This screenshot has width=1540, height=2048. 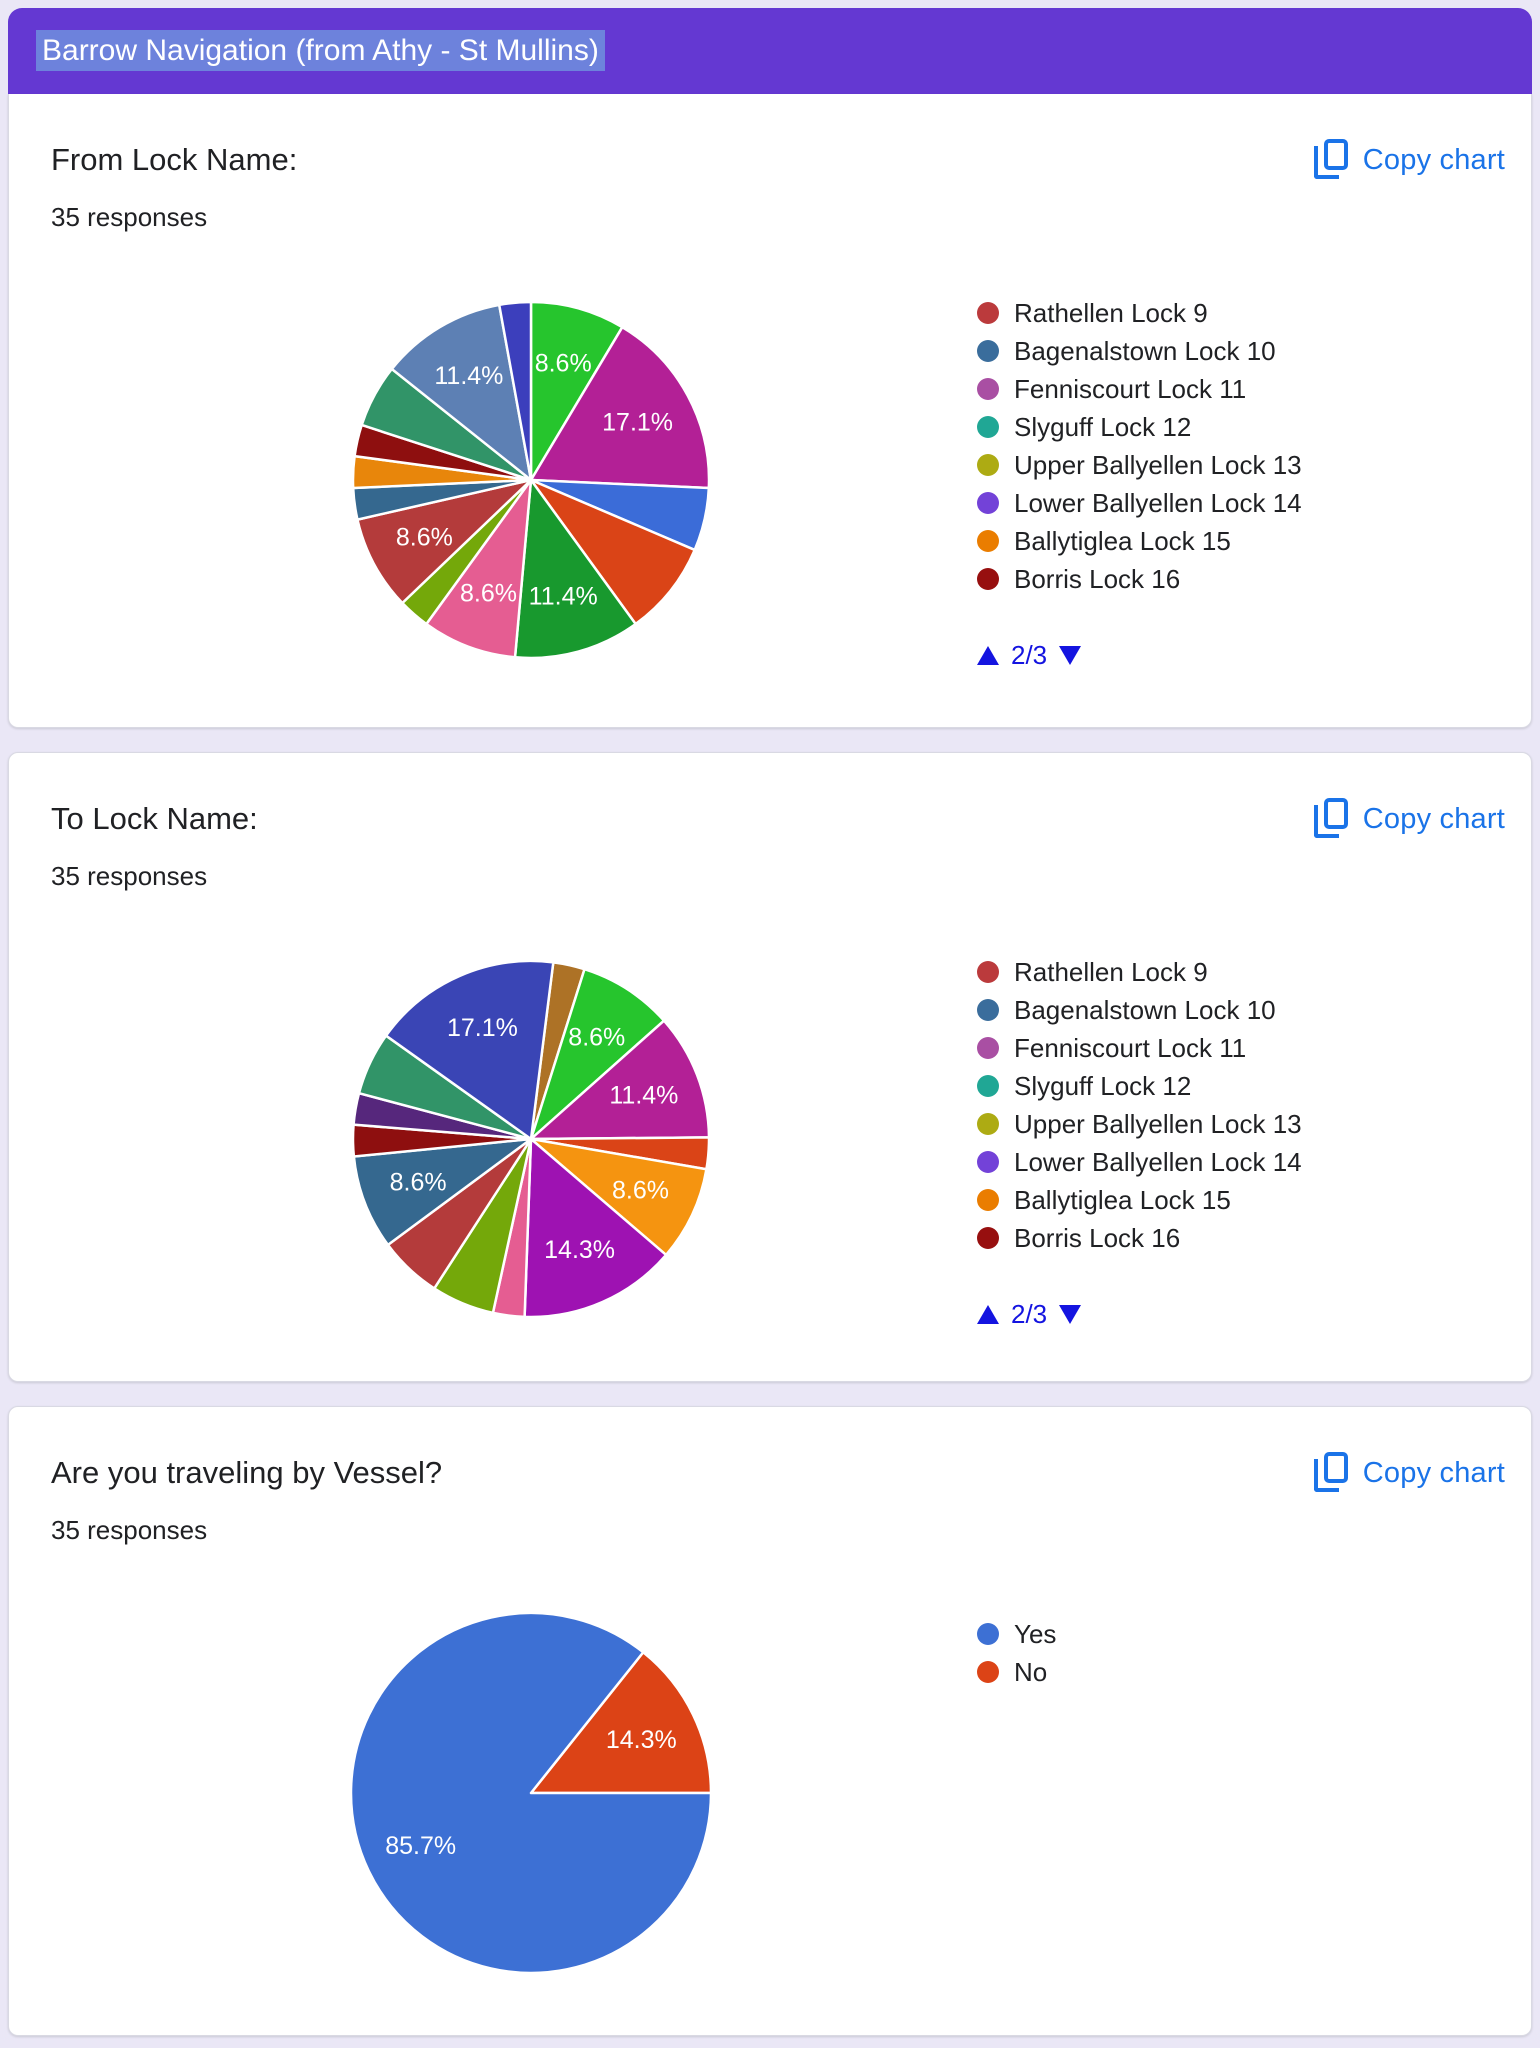 What do you see at coordinates (1031, 1671) in the screenshot?
I see `legend-item-label: No` at bounding box center [1031, 1671].